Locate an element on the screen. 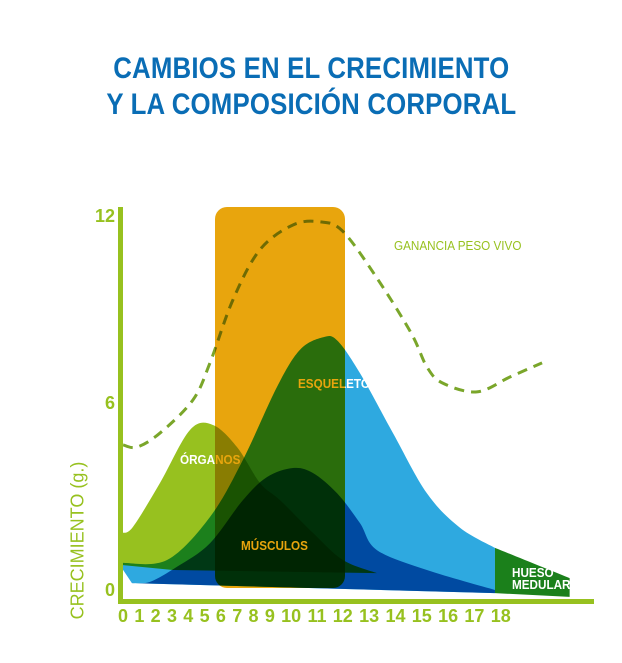 The height and width of the screenshot is (663, 622). x-tick-label: 9 is located at coordinates (269, 616).